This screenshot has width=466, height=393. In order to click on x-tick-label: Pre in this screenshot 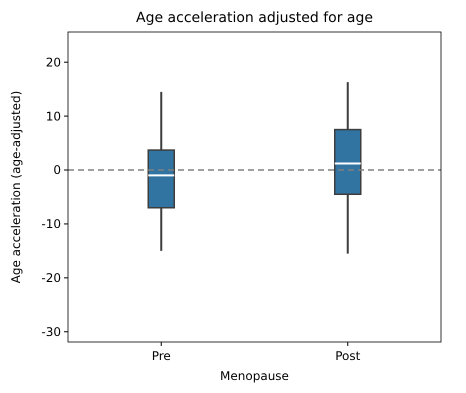, I will do `click(161, 356)`.